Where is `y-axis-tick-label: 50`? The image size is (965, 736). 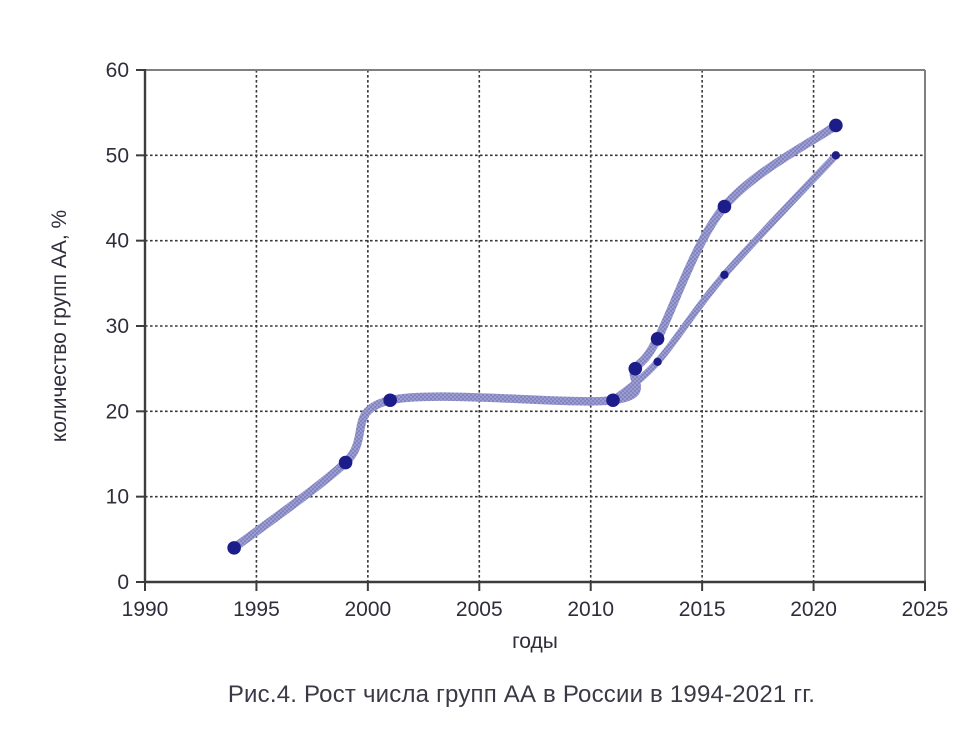 y-axis-tick-label: 50 is located at coordinates (117, 155).